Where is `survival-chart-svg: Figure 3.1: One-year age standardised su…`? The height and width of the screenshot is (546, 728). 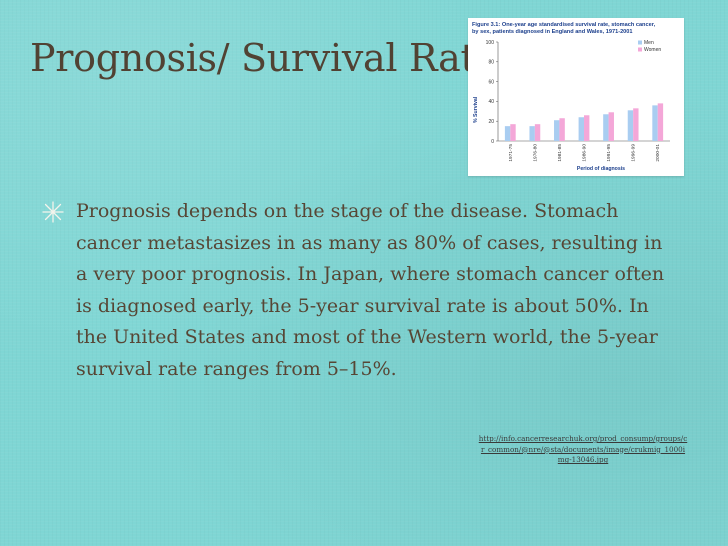 survival-chart-svg: Figure 3.1: One-year age standardised su… is located at coordinates (571, 97).